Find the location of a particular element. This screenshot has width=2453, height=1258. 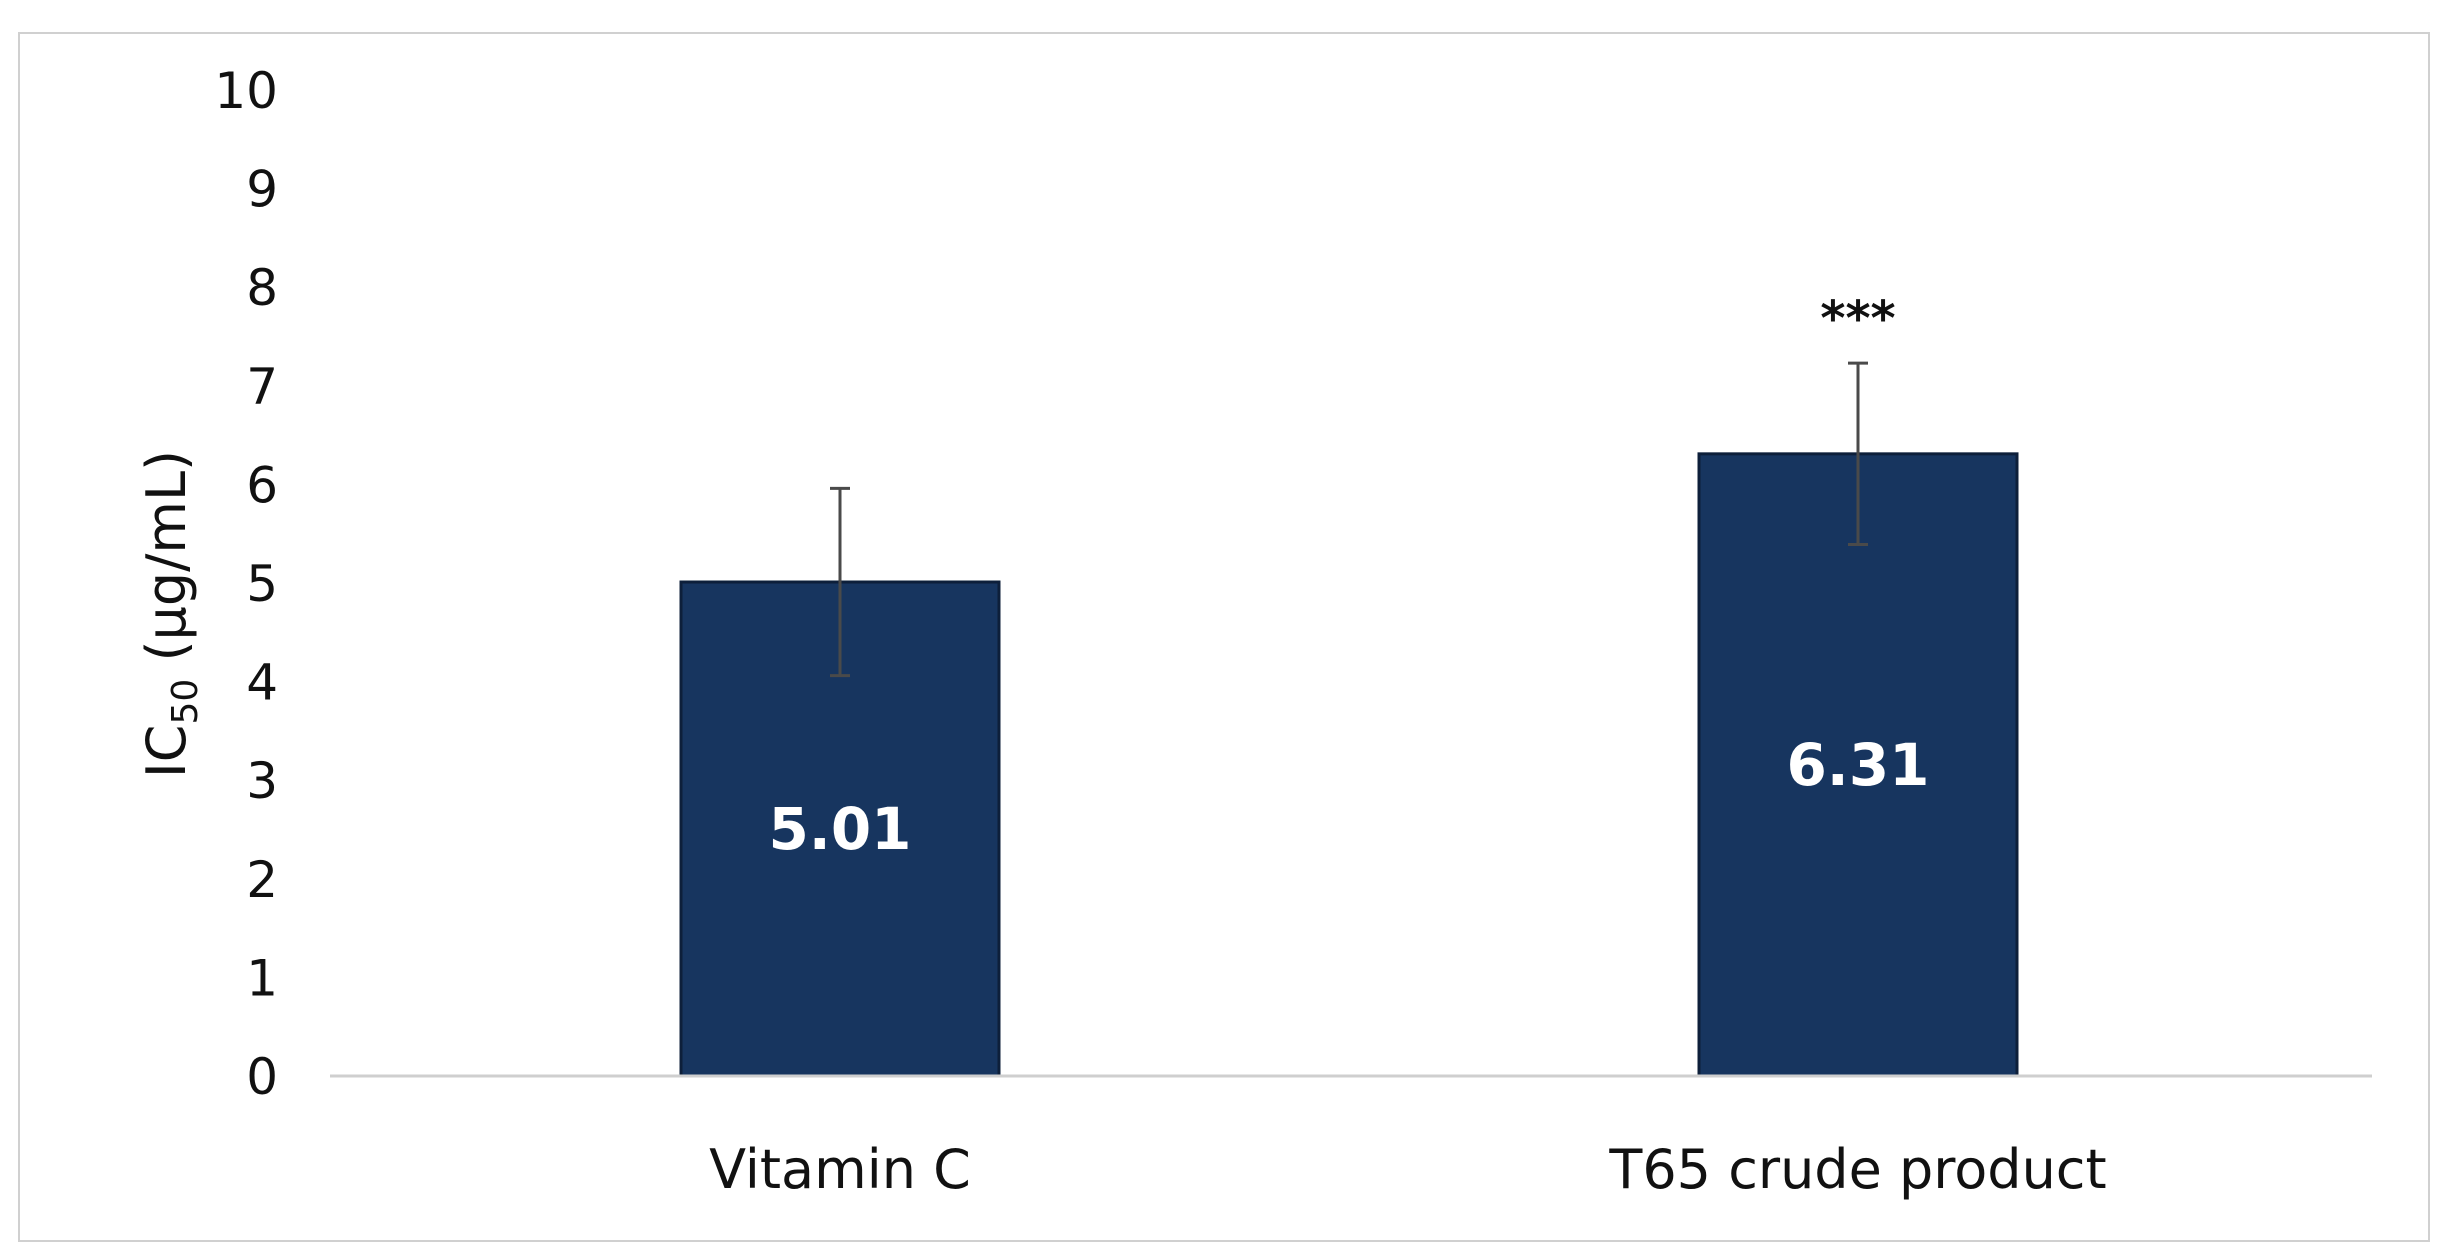

y-axis-label-main: IC is located at coordinates (166, 752).